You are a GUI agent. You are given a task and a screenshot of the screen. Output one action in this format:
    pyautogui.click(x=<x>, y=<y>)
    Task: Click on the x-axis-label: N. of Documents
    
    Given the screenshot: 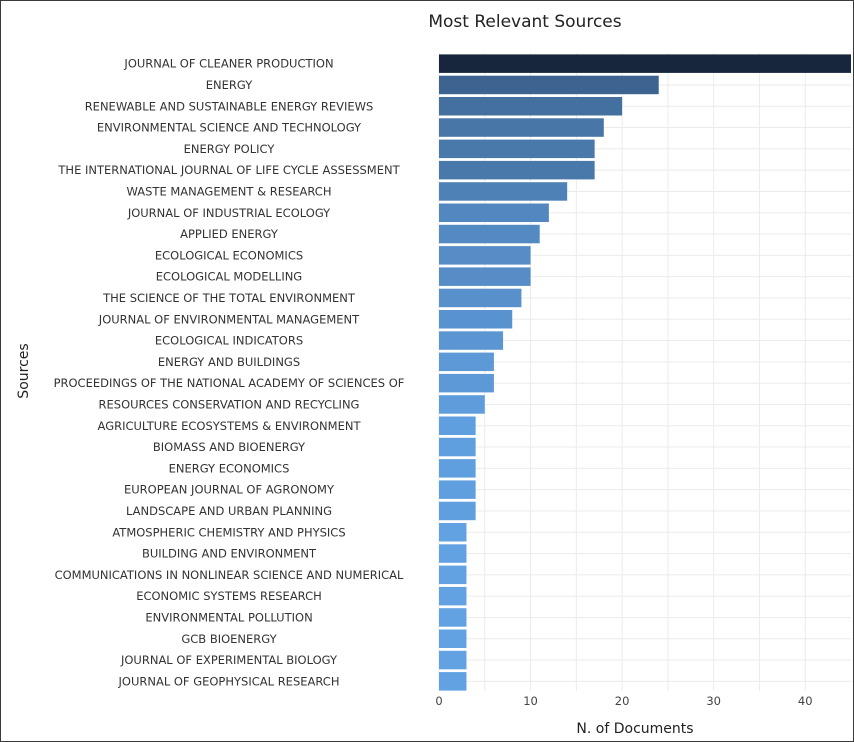 What is the action you would take?
    pyautogui.click(x=634, y=729)
    